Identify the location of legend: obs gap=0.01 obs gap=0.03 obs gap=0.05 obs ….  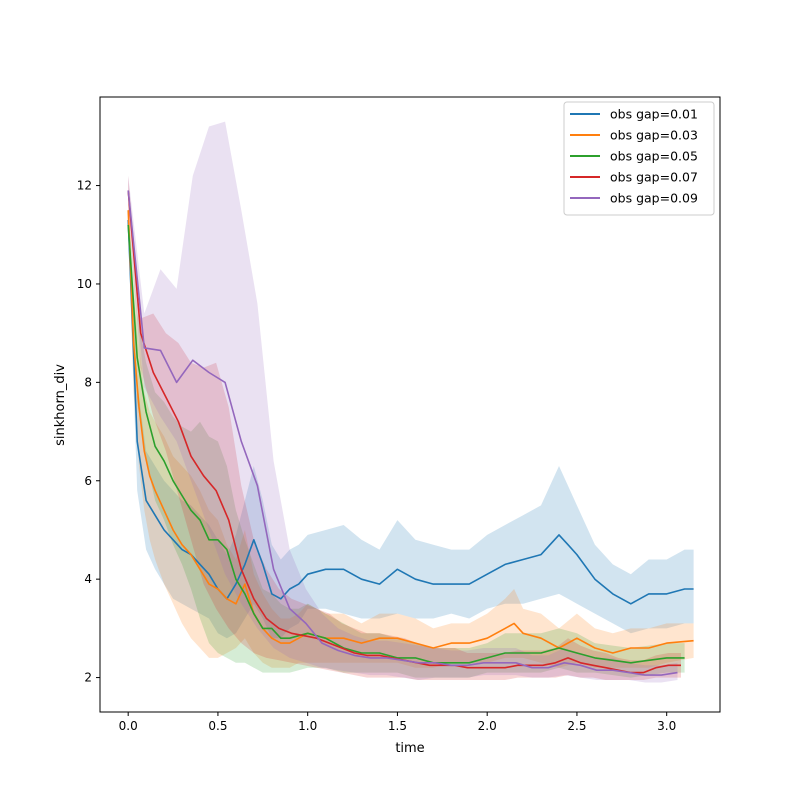
(639, 158).